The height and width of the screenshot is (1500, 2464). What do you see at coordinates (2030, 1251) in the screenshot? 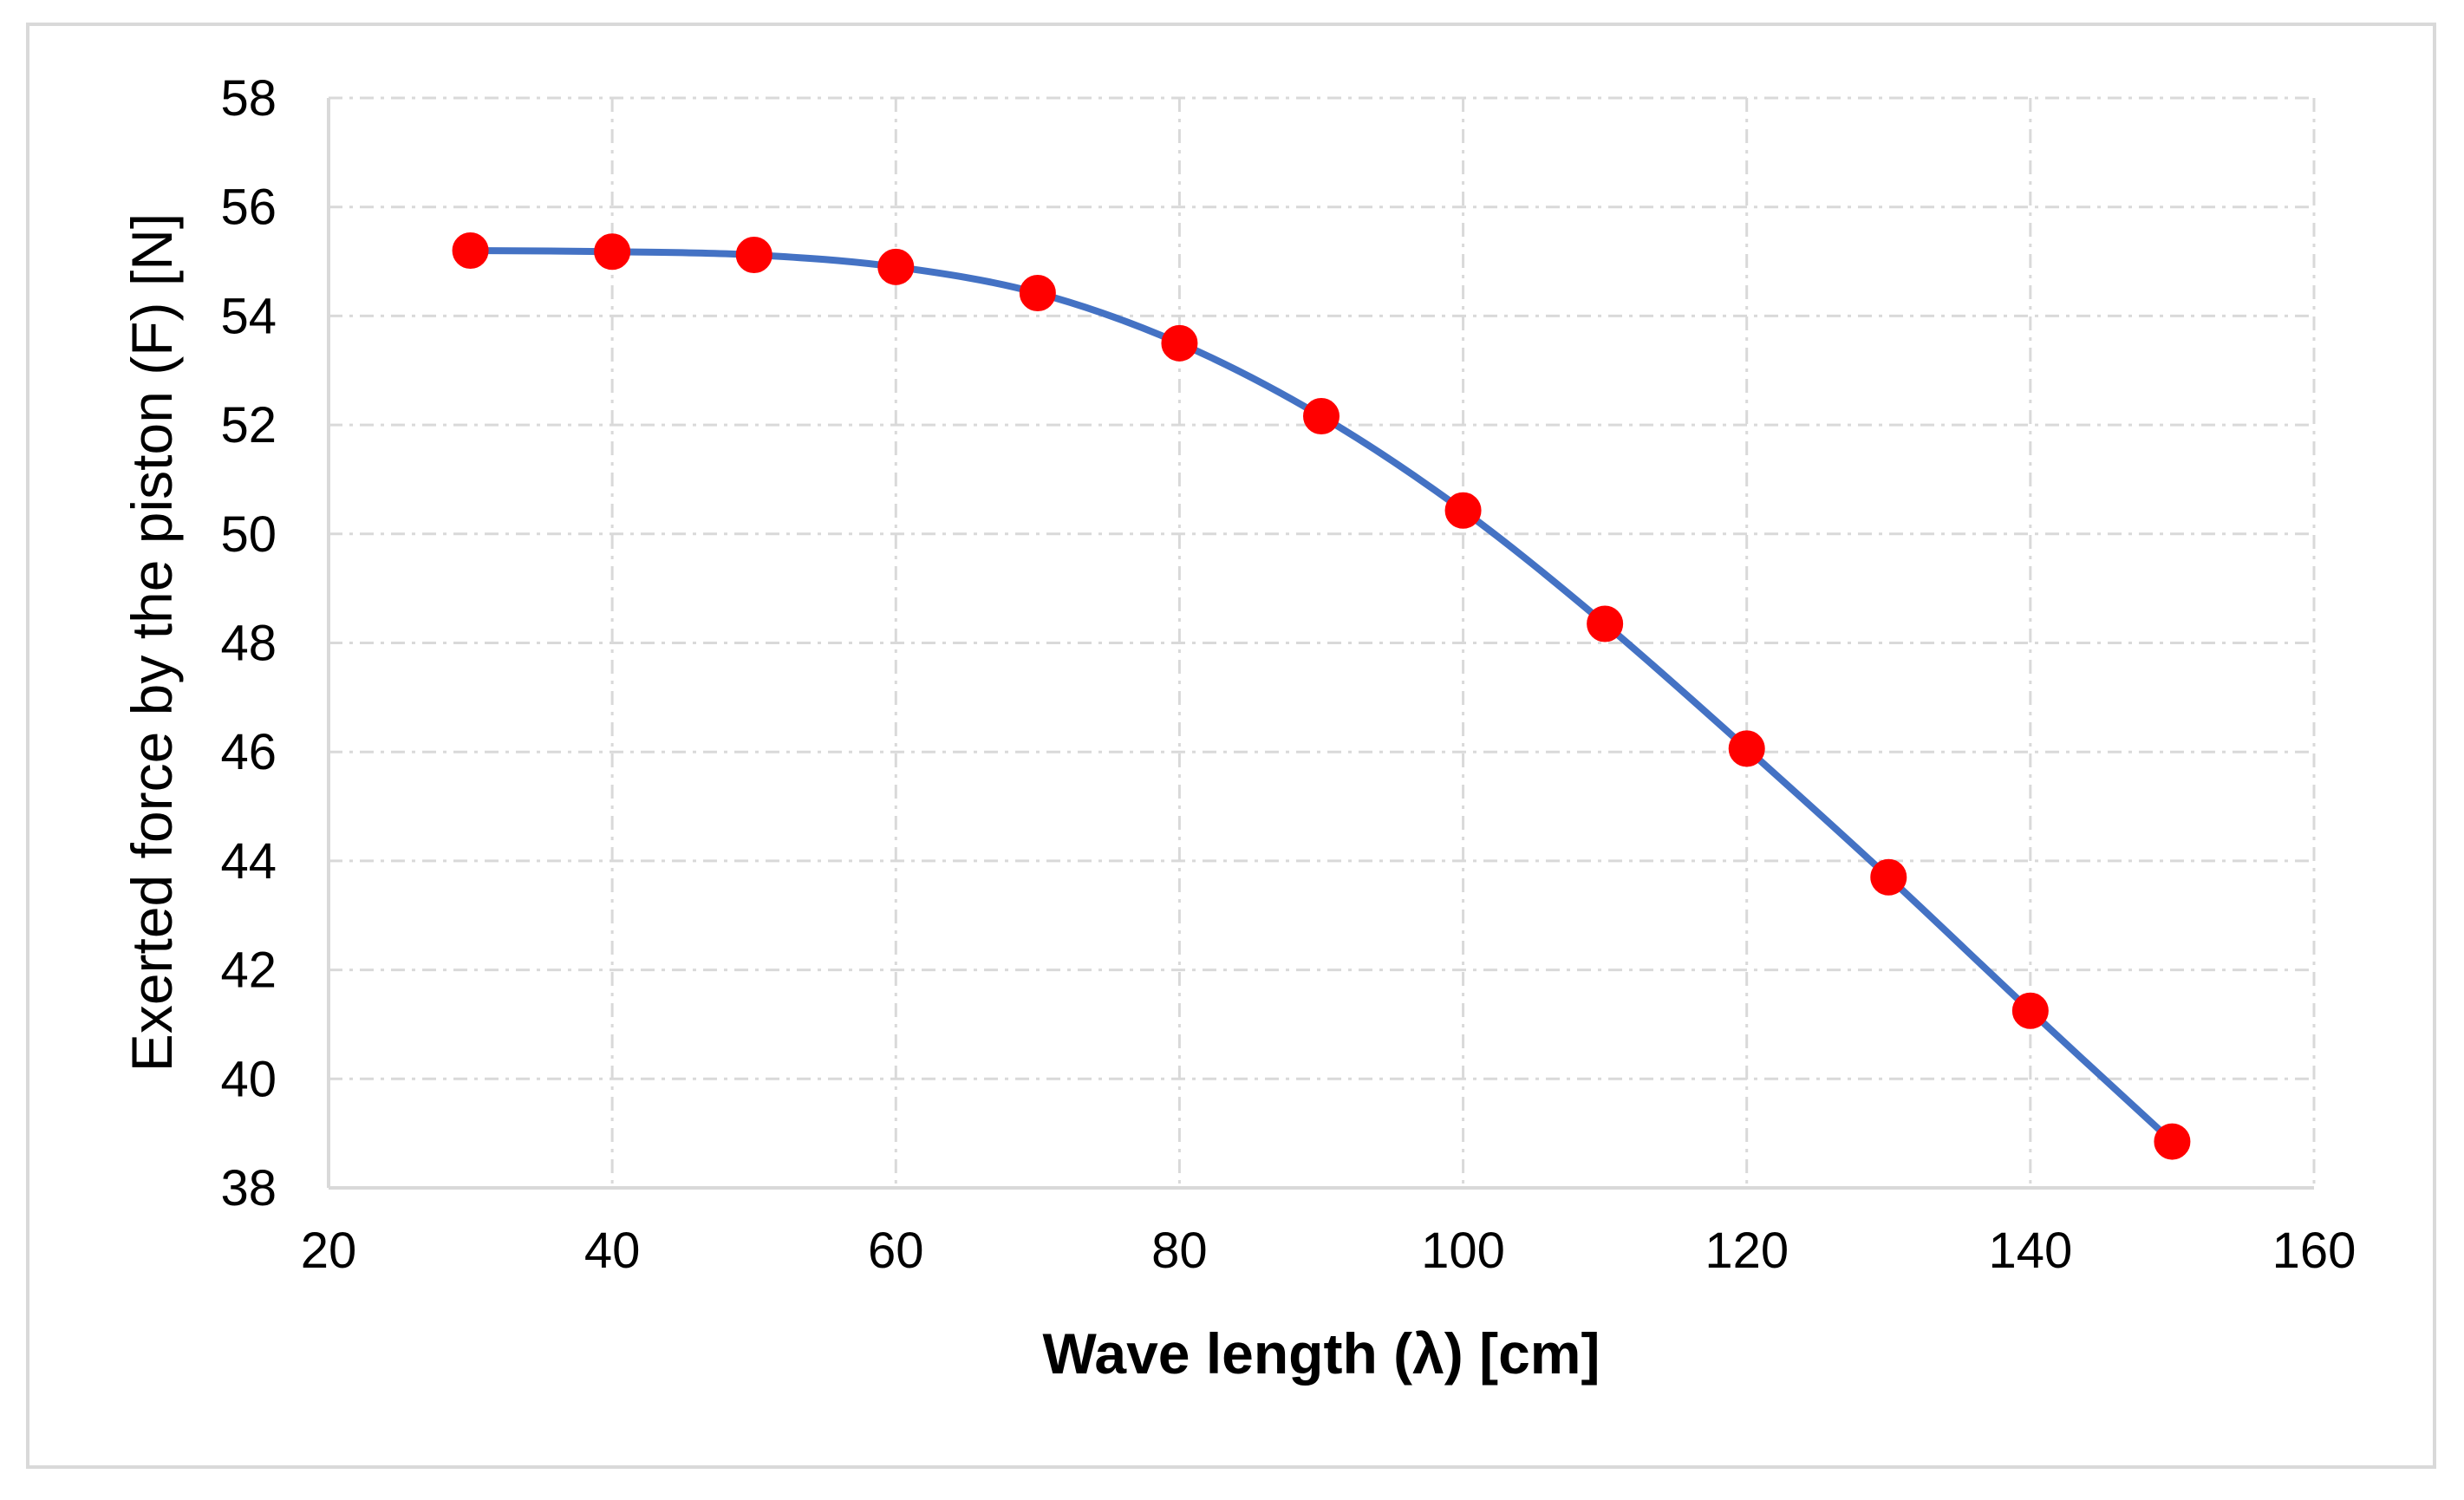
I see `x-tick-label: 140` at bounding box center [2030, 1251].